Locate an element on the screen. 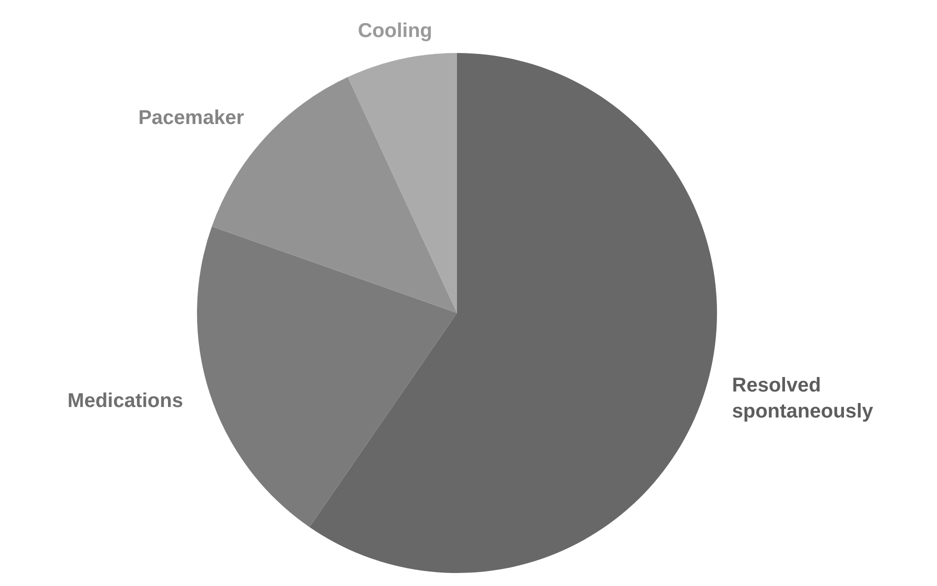 The image size is (937, 586). slice-label: Pacemaker is located at coordinates (191, 118).